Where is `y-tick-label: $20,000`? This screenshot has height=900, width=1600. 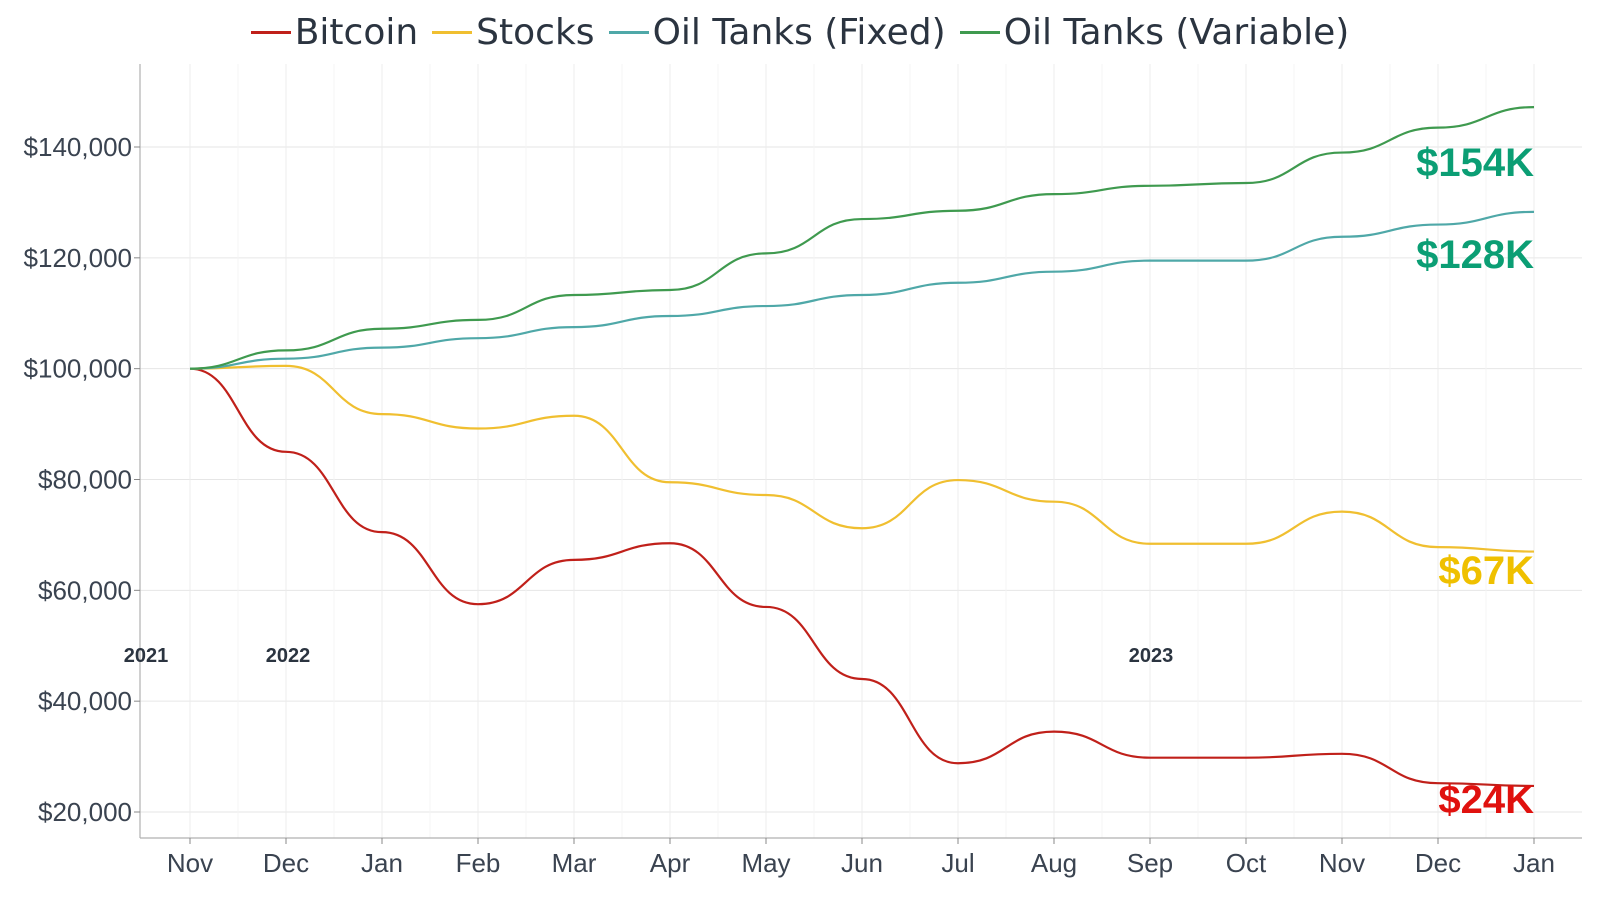 y-tick-label: $20,000 is located at coordinates (85, 812).